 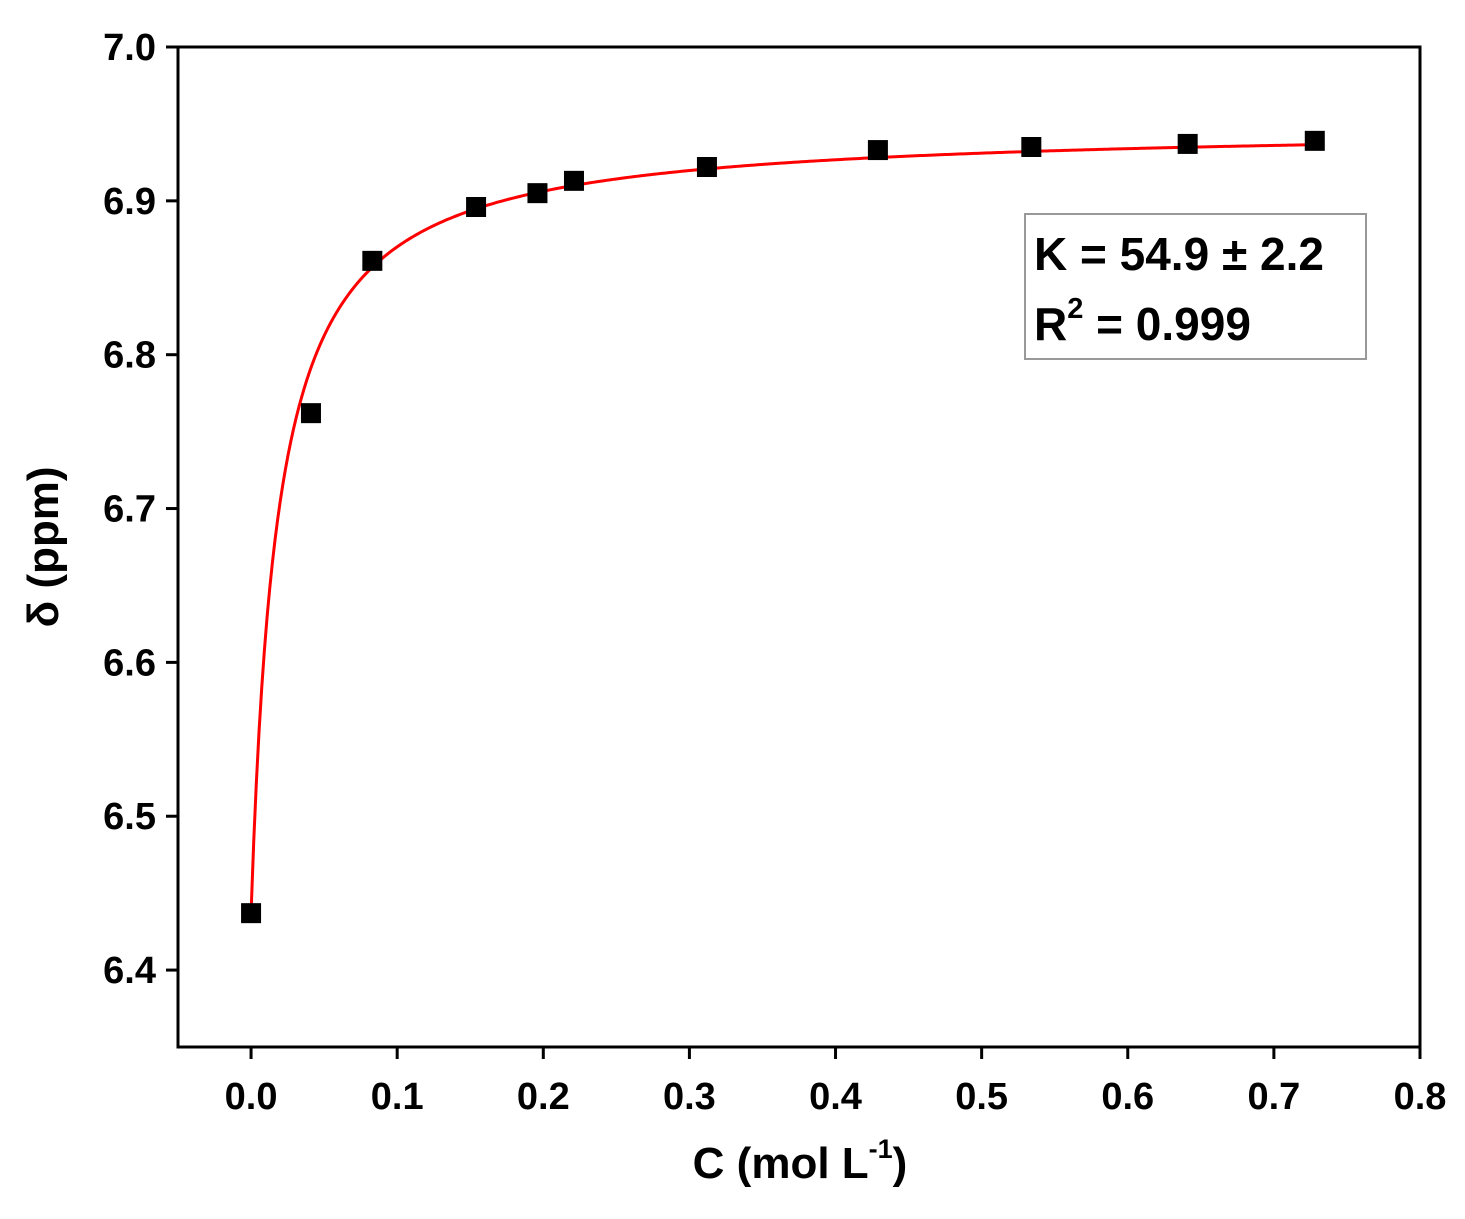 I want to click on y-tick-label: 6.7, so click(x=129, y=510).